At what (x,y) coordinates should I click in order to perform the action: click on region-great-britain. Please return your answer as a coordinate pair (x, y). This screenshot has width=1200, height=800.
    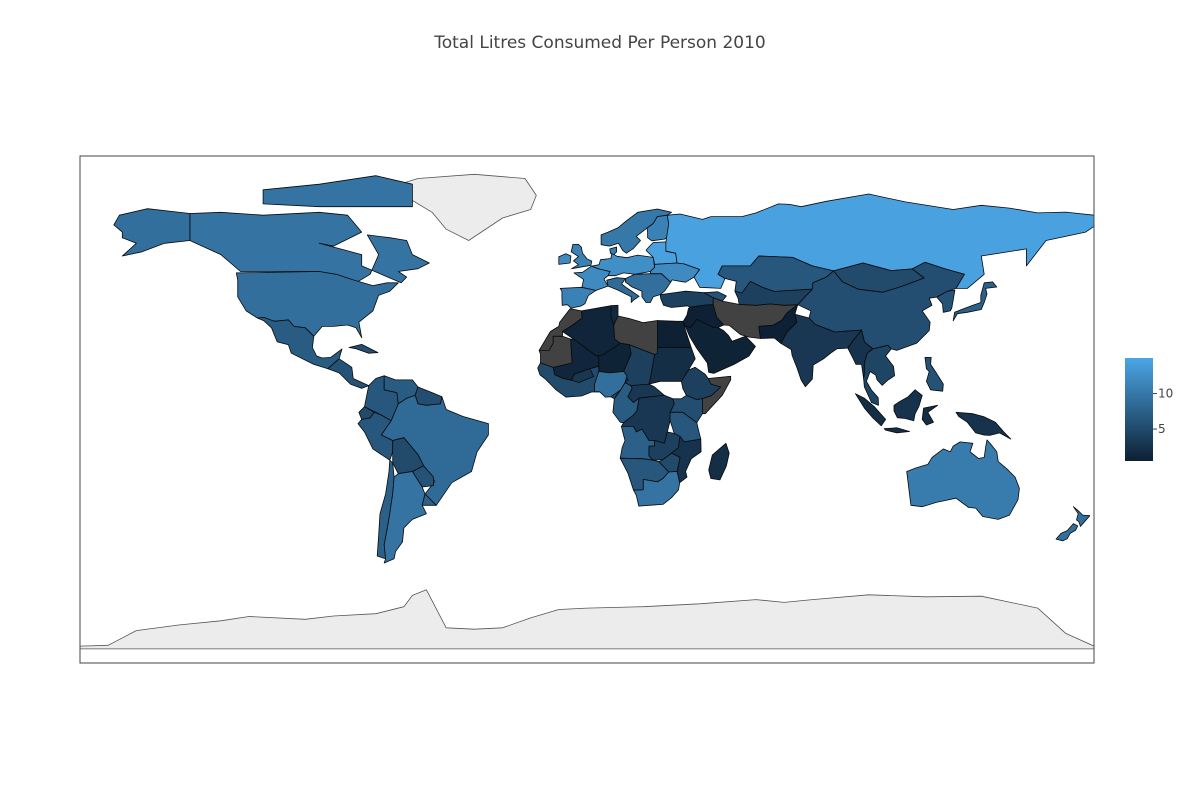
    Looking at the image, I should click on (581, 256).